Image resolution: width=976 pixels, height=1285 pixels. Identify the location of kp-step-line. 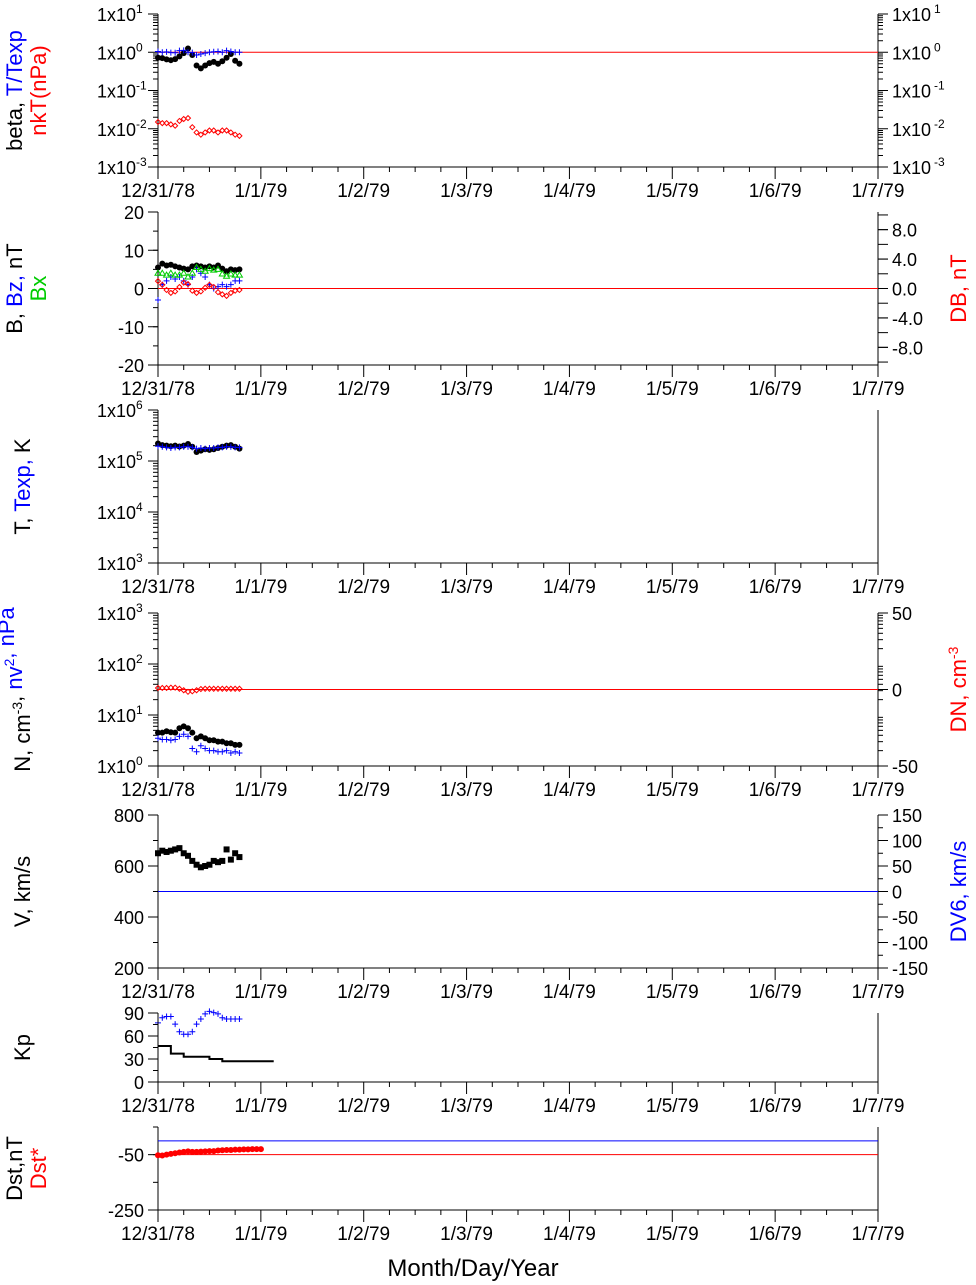
(216, 1053).